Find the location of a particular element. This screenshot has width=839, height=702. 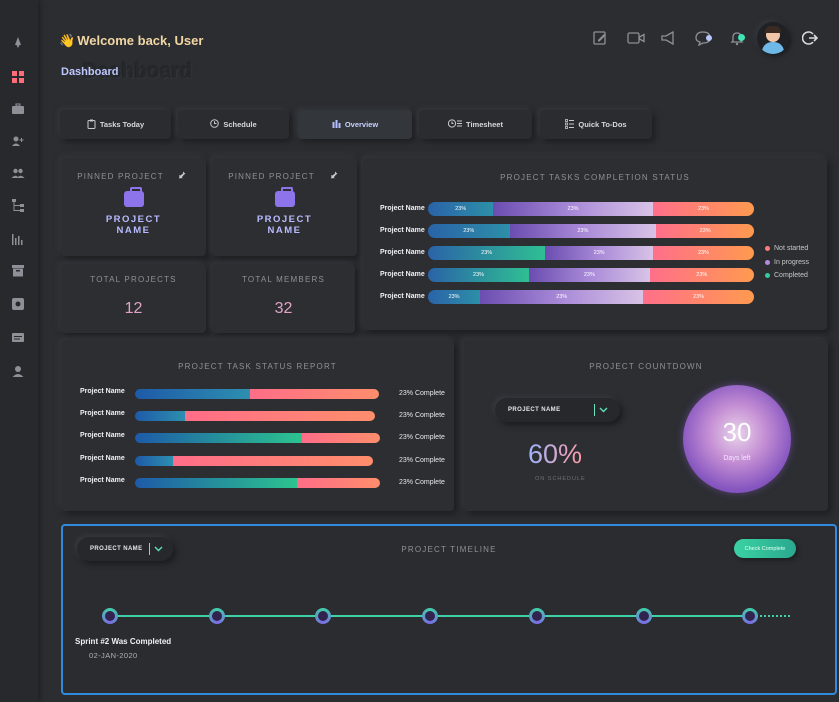

page-title-shadow: Dashboard is located at coordinates (138, 71).